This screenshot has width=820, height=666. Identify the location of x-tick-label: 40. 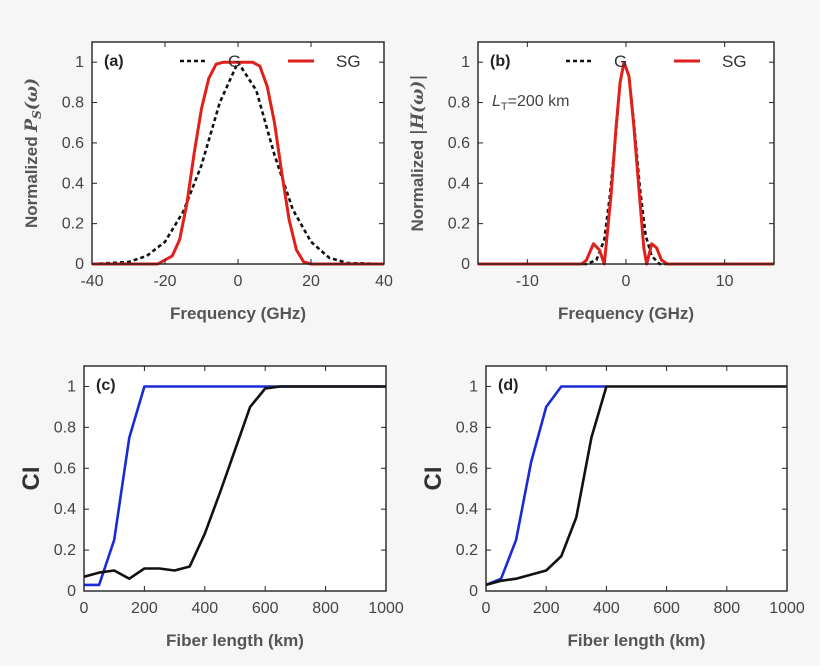
(384, 281).